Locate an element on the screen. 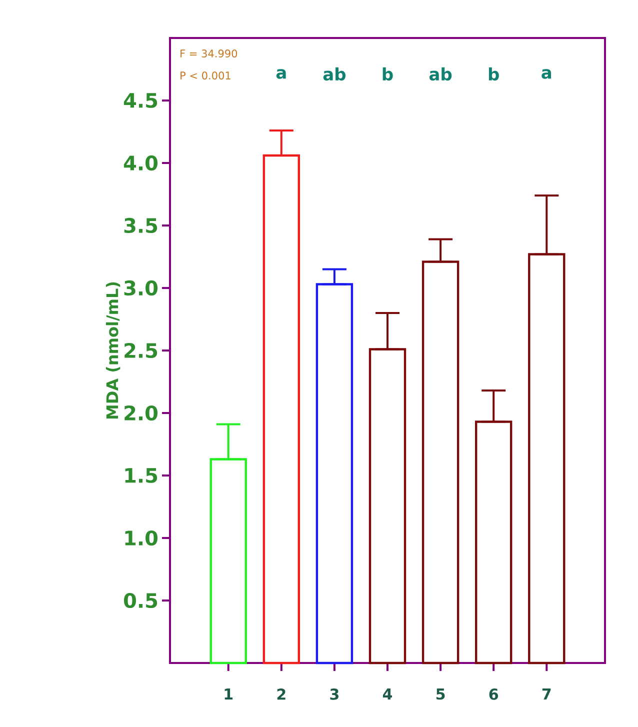 Image resolution: width=638 pixels, height=727 pixels. x-tick-label: 2 is located at coordinates (281, 694).